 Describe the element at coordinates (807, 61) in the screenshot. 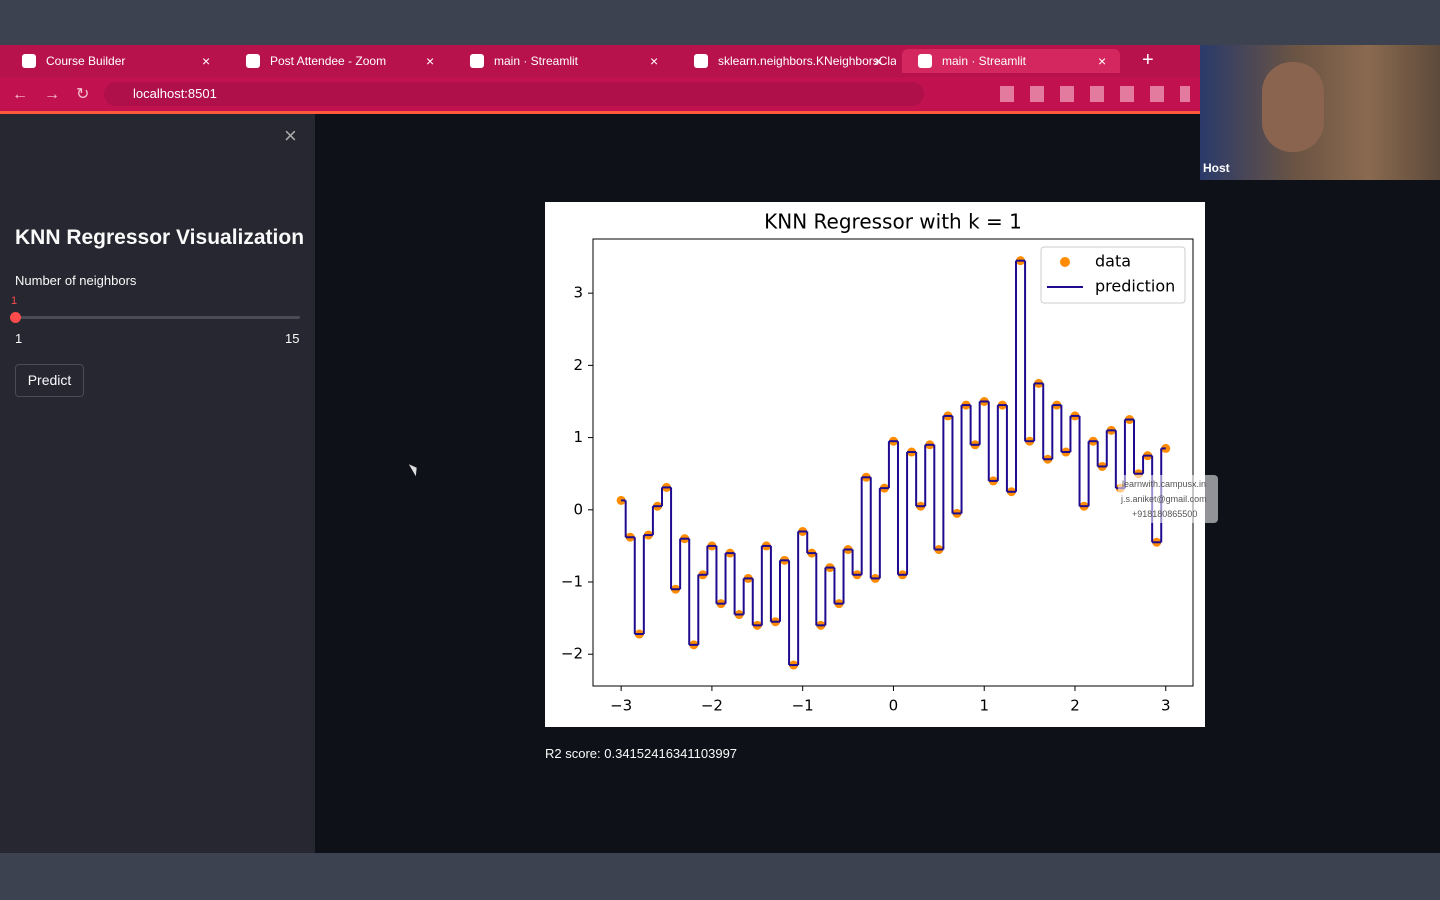

I see `tab-title: sklearn.neighbors.KNeighborsCla` at that location.